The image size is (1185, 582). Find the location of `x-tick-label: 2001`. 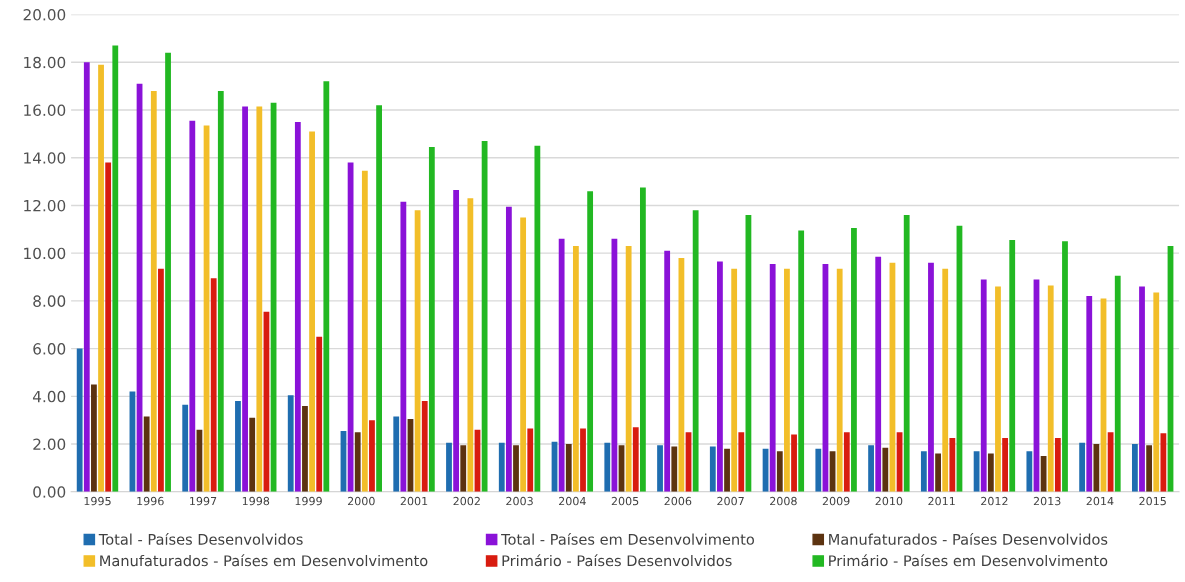

x-tick-label: 2001 is located at coordinates (414, 501).